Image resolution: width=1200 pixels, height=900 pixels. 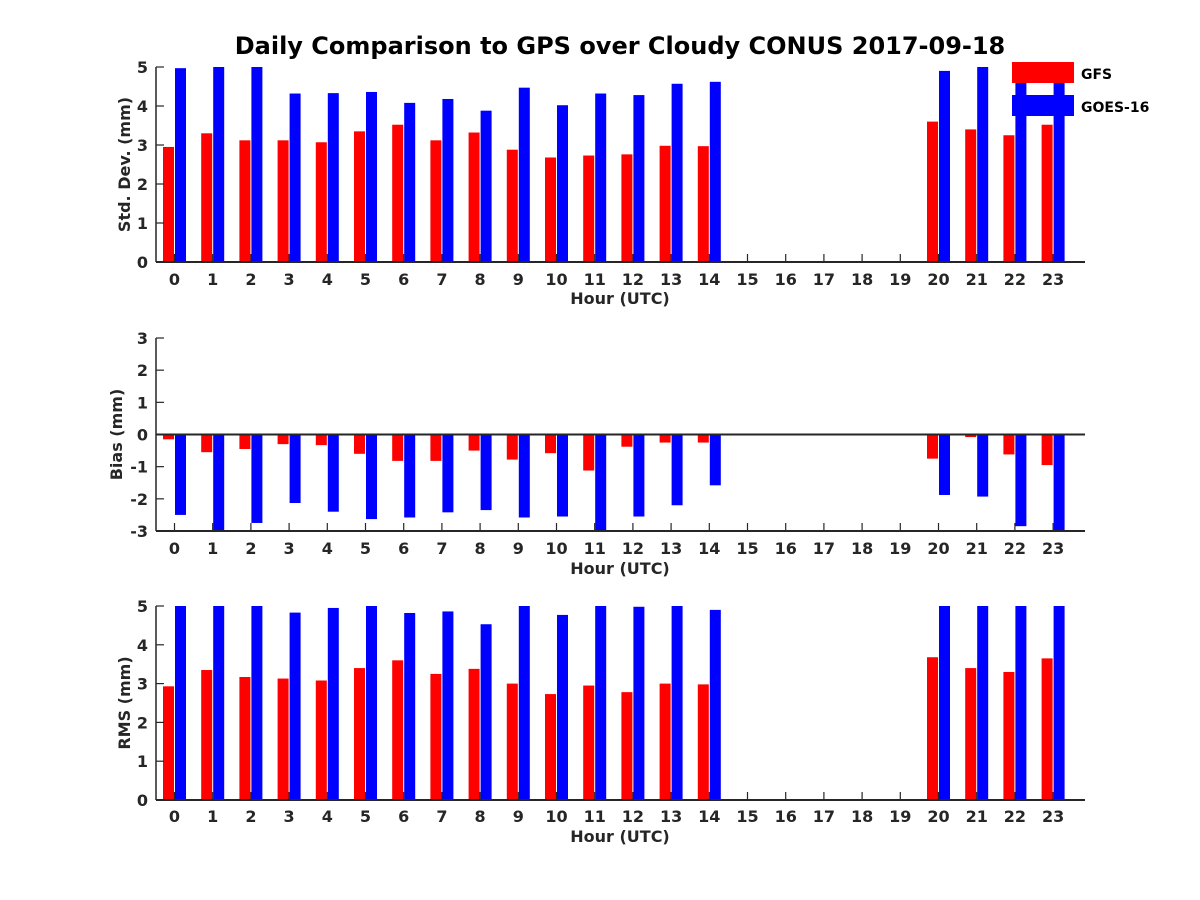 What do you see at coordinates (250, 816) in the screenshot?
I see `x-tick-label-rms: 2` at bounding box center [250, 816].